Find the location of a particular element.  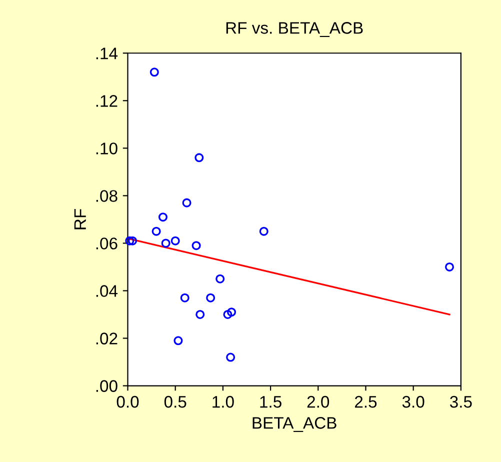

x-tick-label: 2.5 is located at coordinates (365, 402).